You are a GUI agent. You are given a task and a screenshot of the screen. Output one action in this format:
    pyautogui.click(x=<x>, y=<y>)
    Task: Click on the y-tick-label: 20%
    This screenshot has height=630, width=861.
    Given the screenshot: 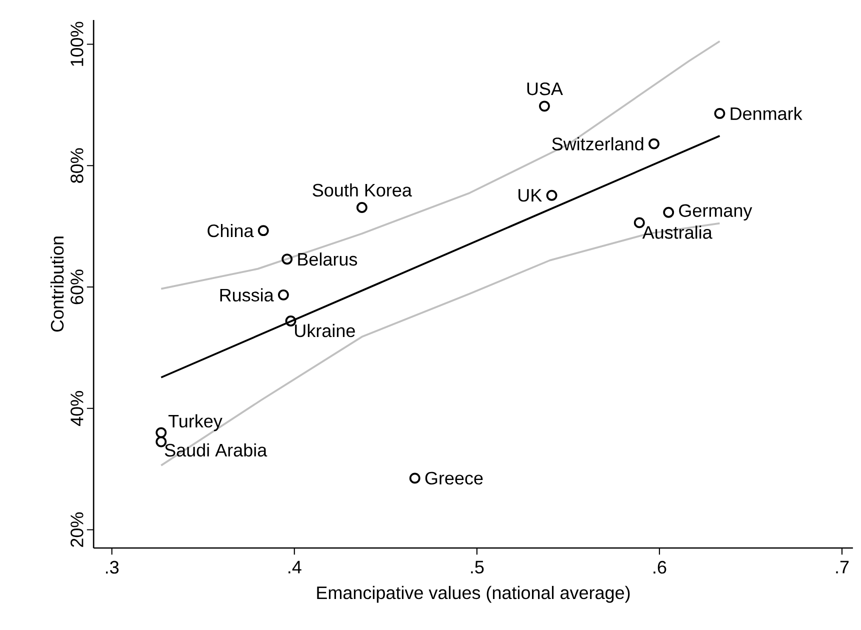 What is the action you would take?
    pyautogui.click(x=77, y=529)
    